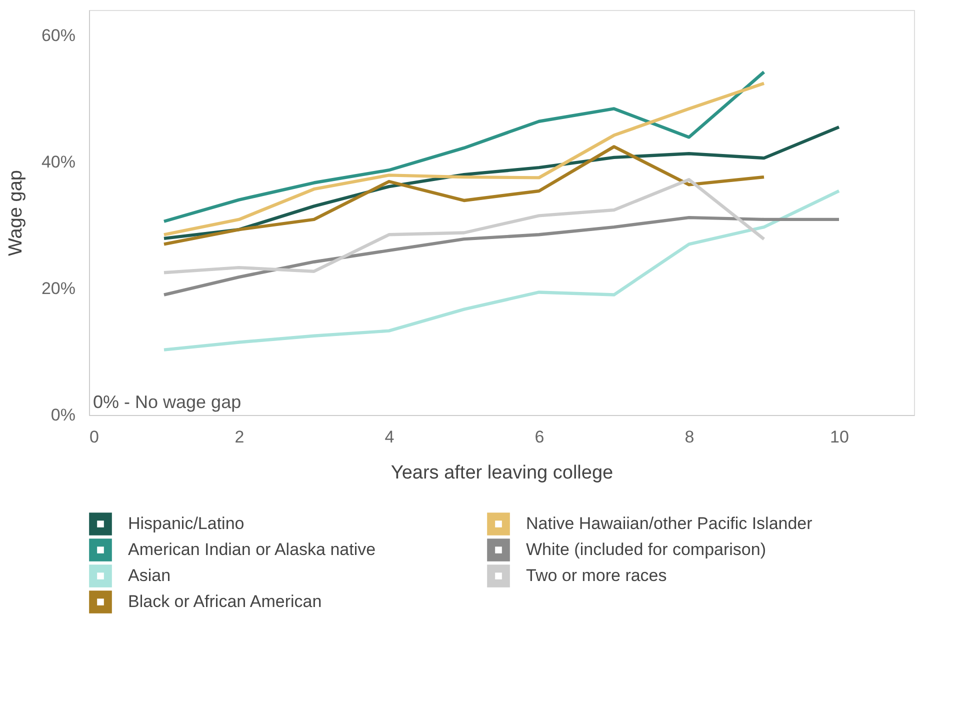 Image resolution: width=959 pixels, height=706 pixels. What do you see at coordinates (839, 437) in the screenshot?
I see `x-tick-label: 10` at bounding box center [839, 437].